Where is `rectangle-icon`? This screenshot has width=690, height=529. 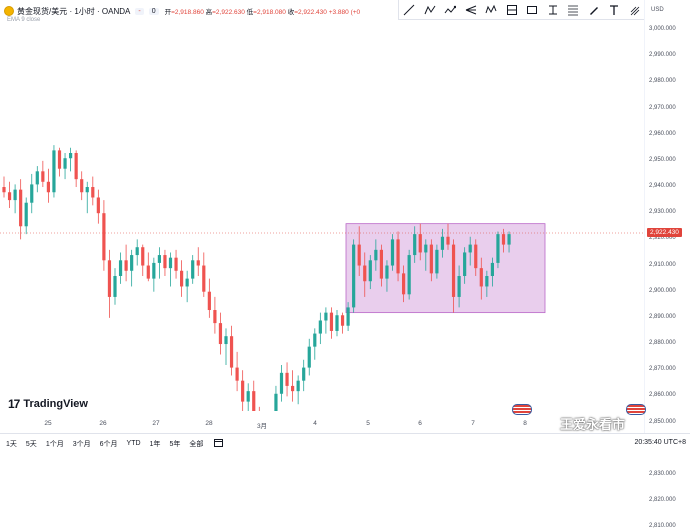 rectangle-icon is located at coordinates (532, 10).